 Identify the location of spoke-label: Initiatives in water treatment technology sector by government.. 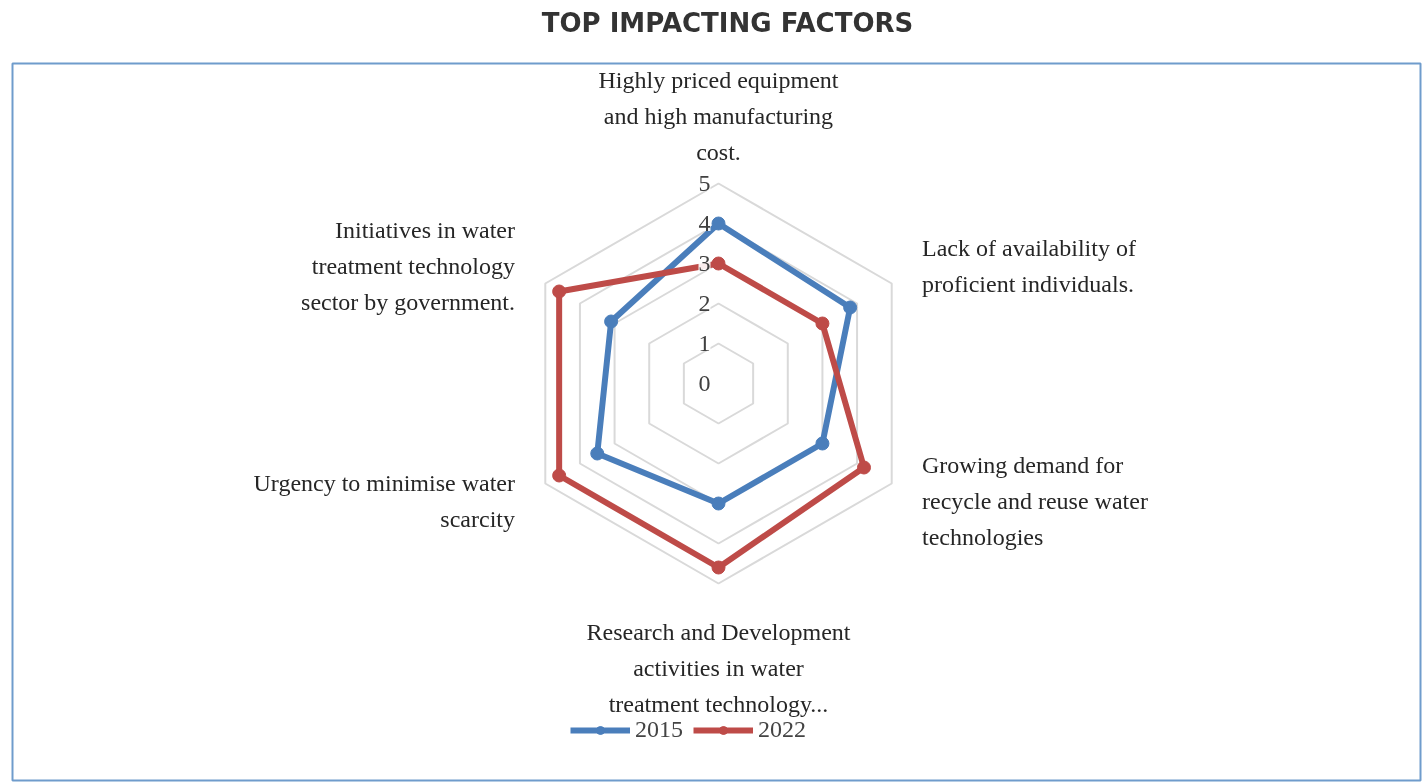
(408, 266).